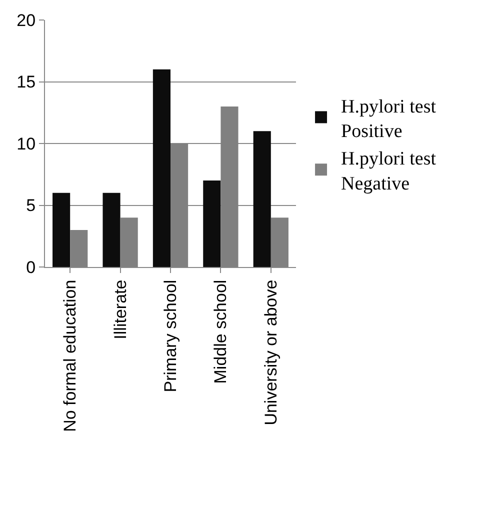  I want to click on x-tick-label: No formal education, so click(70, 356).